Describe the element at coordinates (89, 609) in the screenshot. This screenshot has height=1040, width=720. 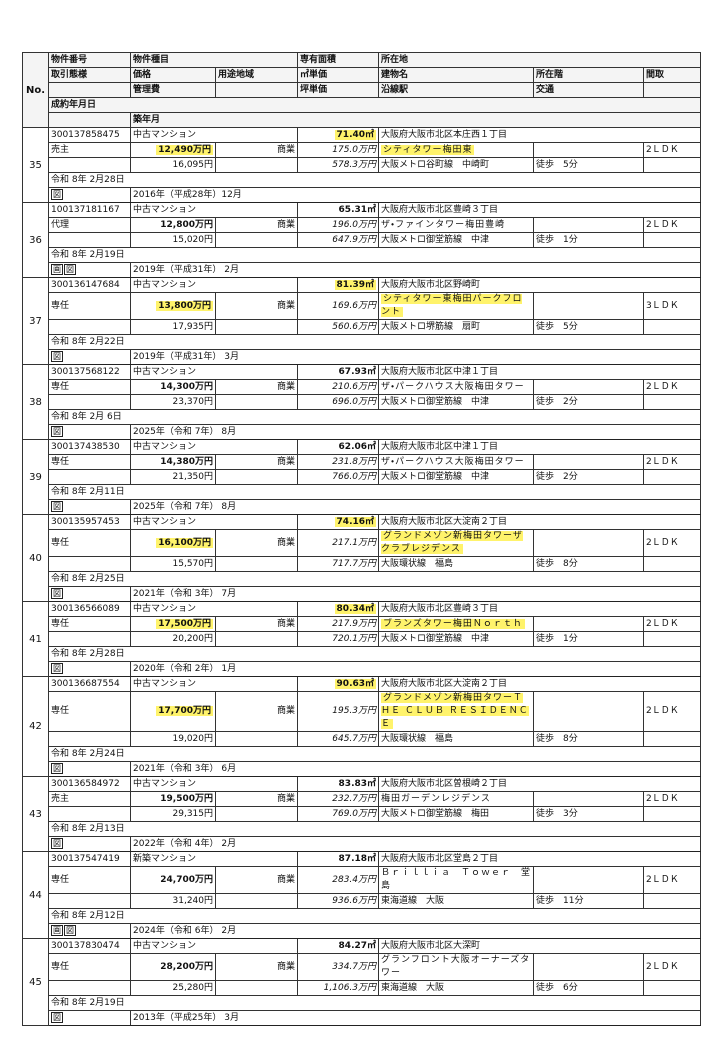
I see `property-id: 300136566089` at that location.